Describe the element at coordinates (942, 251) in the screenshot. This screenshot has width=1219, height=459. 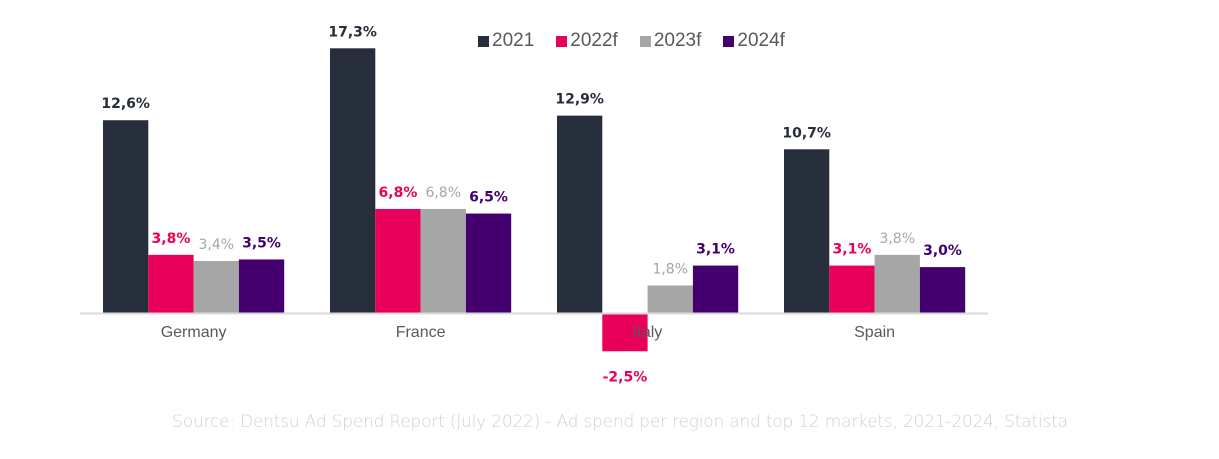
I see `data-label: 3,0%` at that location.